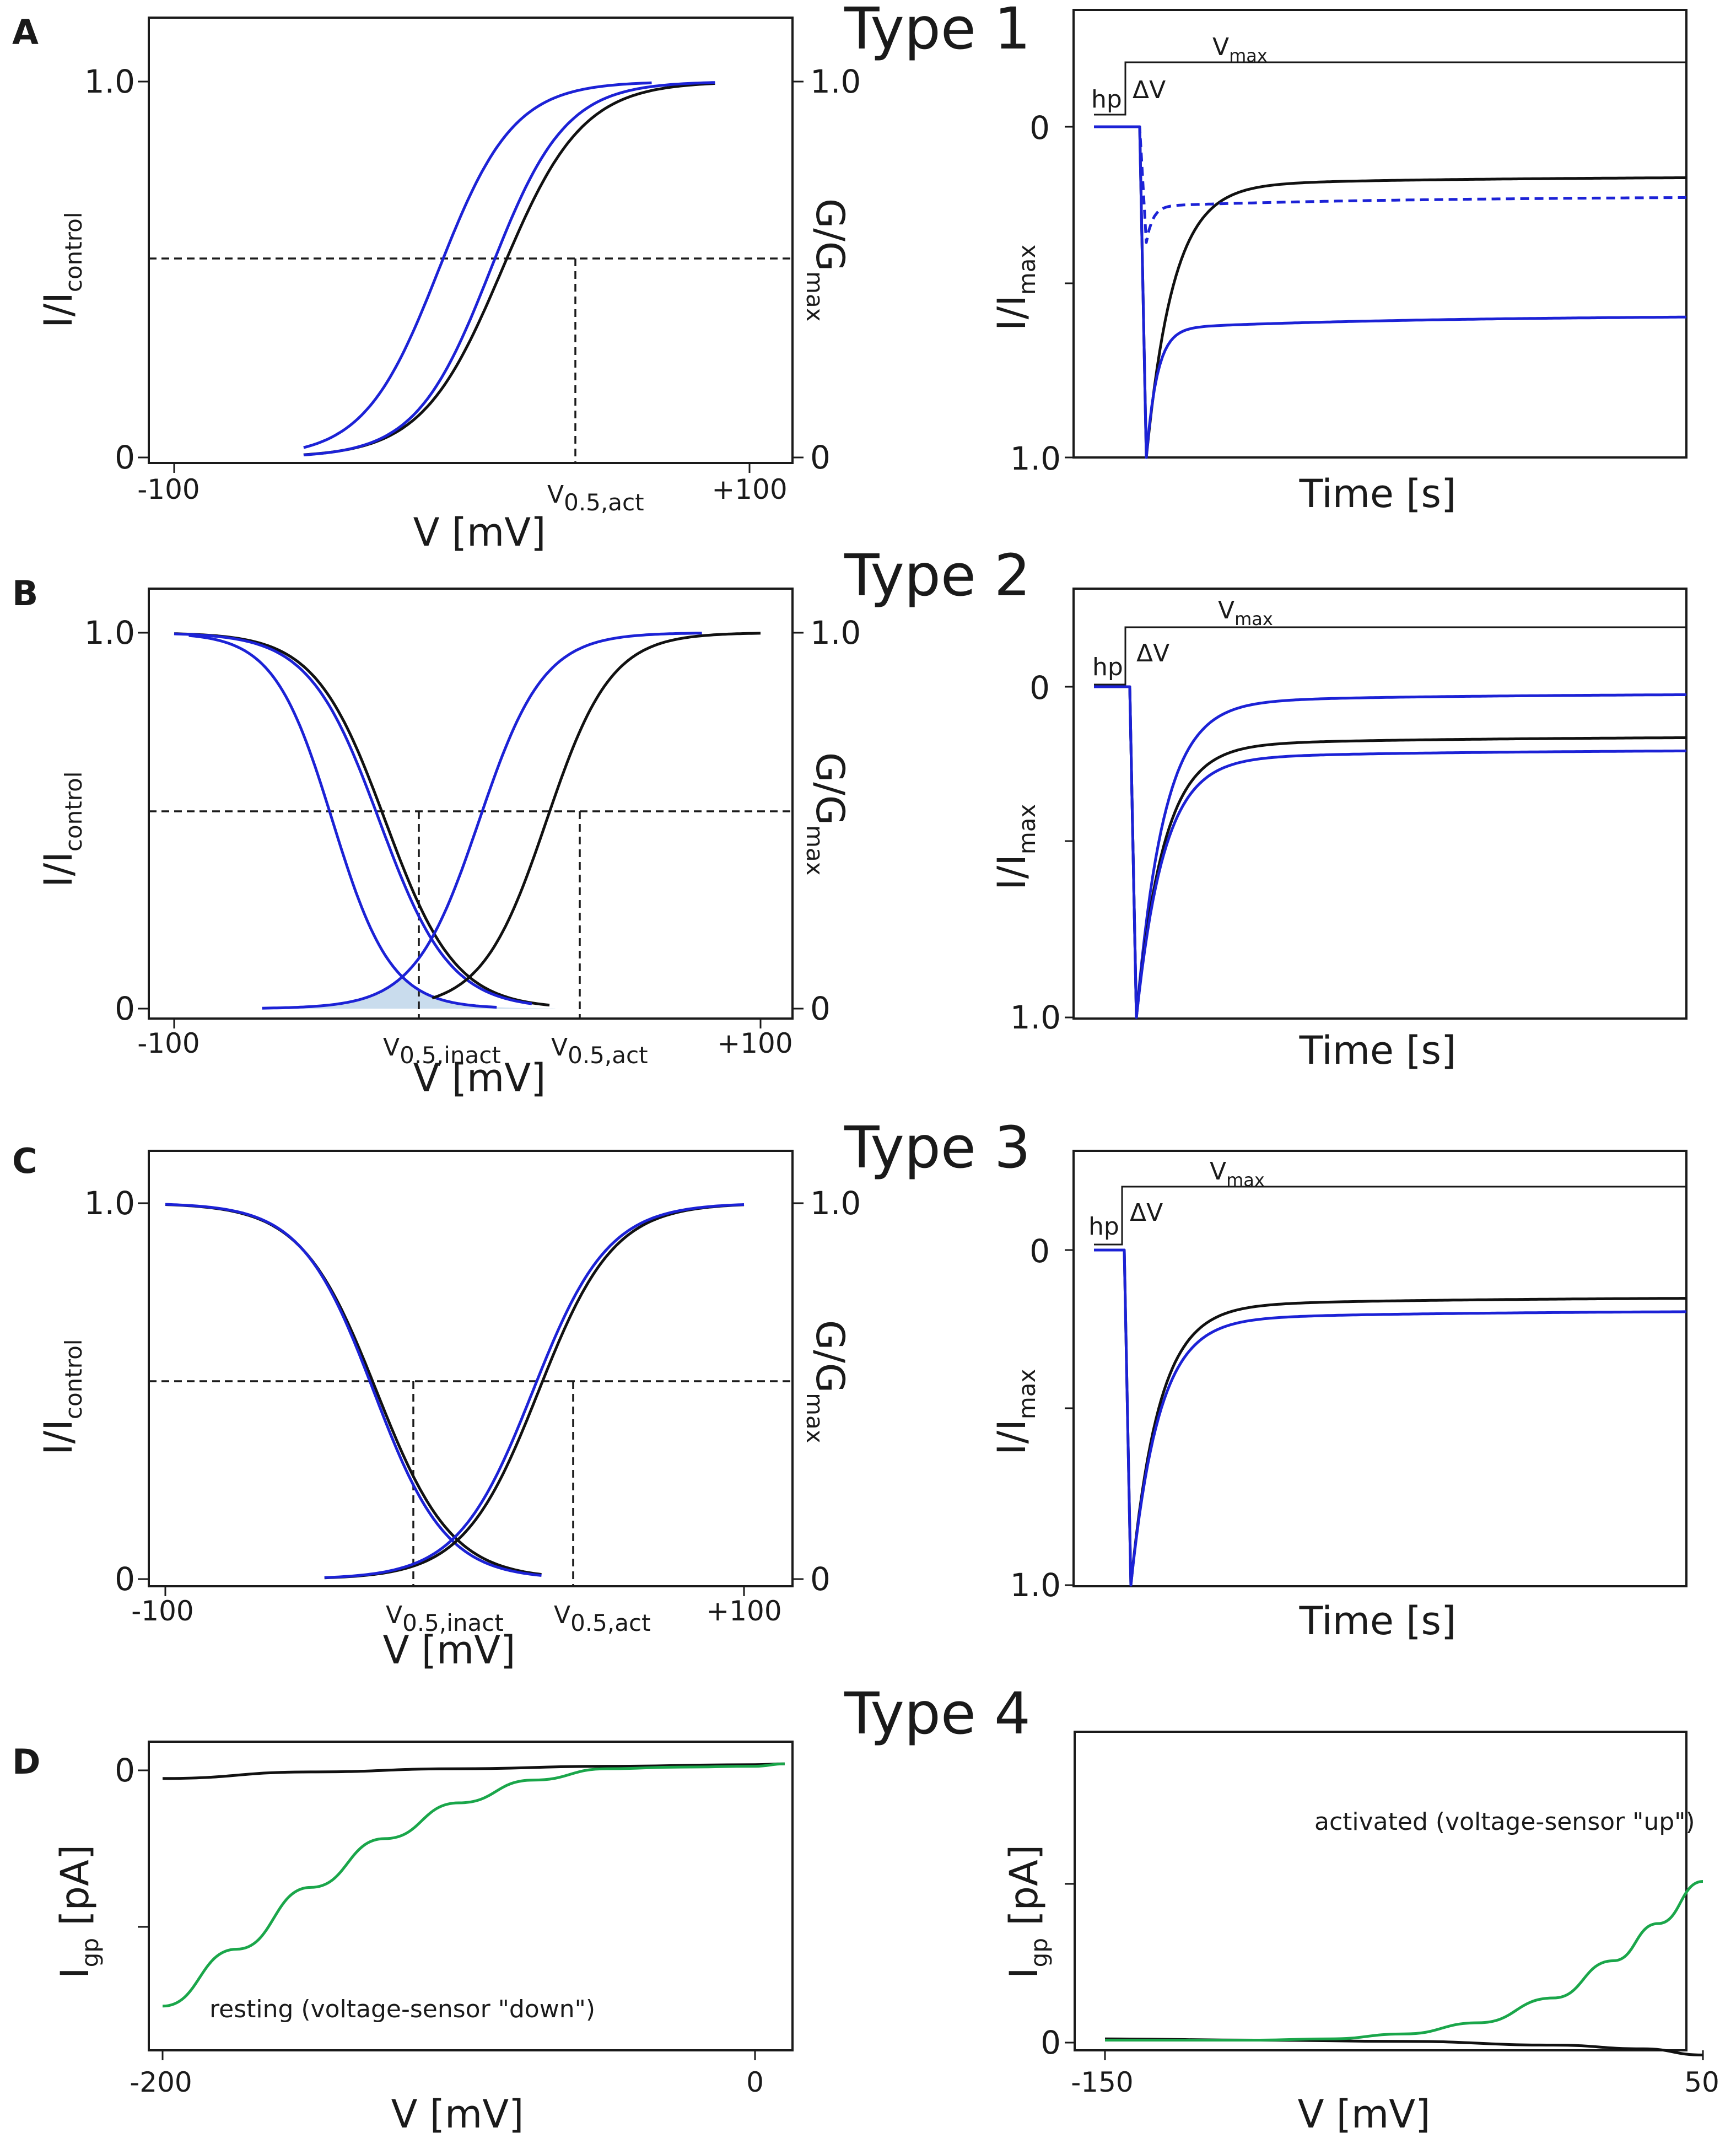  What do you see at coordinates (462, 509) in the screenshot?
I see `x-axis: -100 +100 V0.5,act V [mV]` at bounding box center [462, 509].